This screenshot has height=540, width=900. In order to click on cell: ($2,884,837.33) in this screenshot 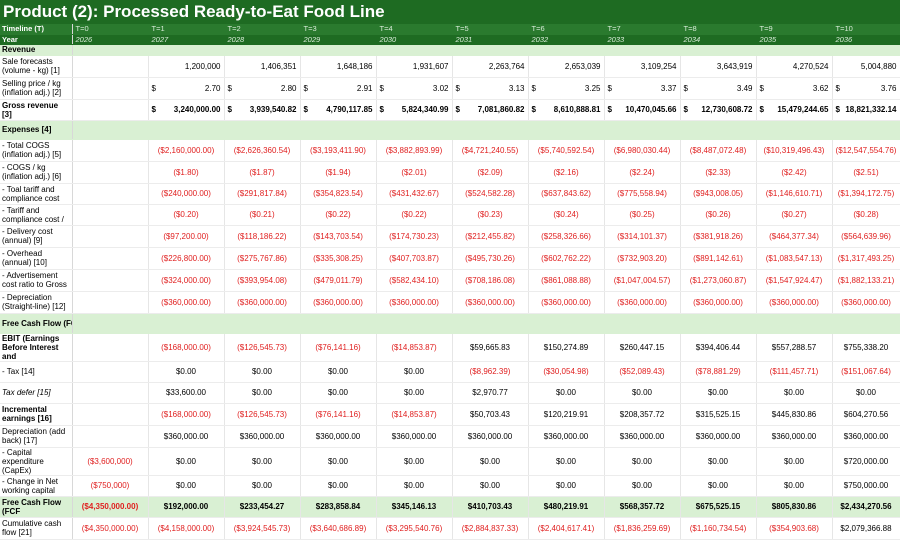, I will do `click(490, 528)`.